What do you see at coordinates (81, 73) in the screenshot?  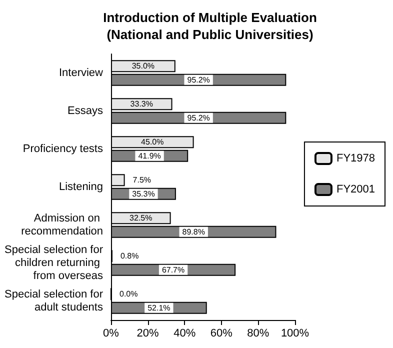 I see `y-tick-label: Interview` at bounding box center [81, 73].